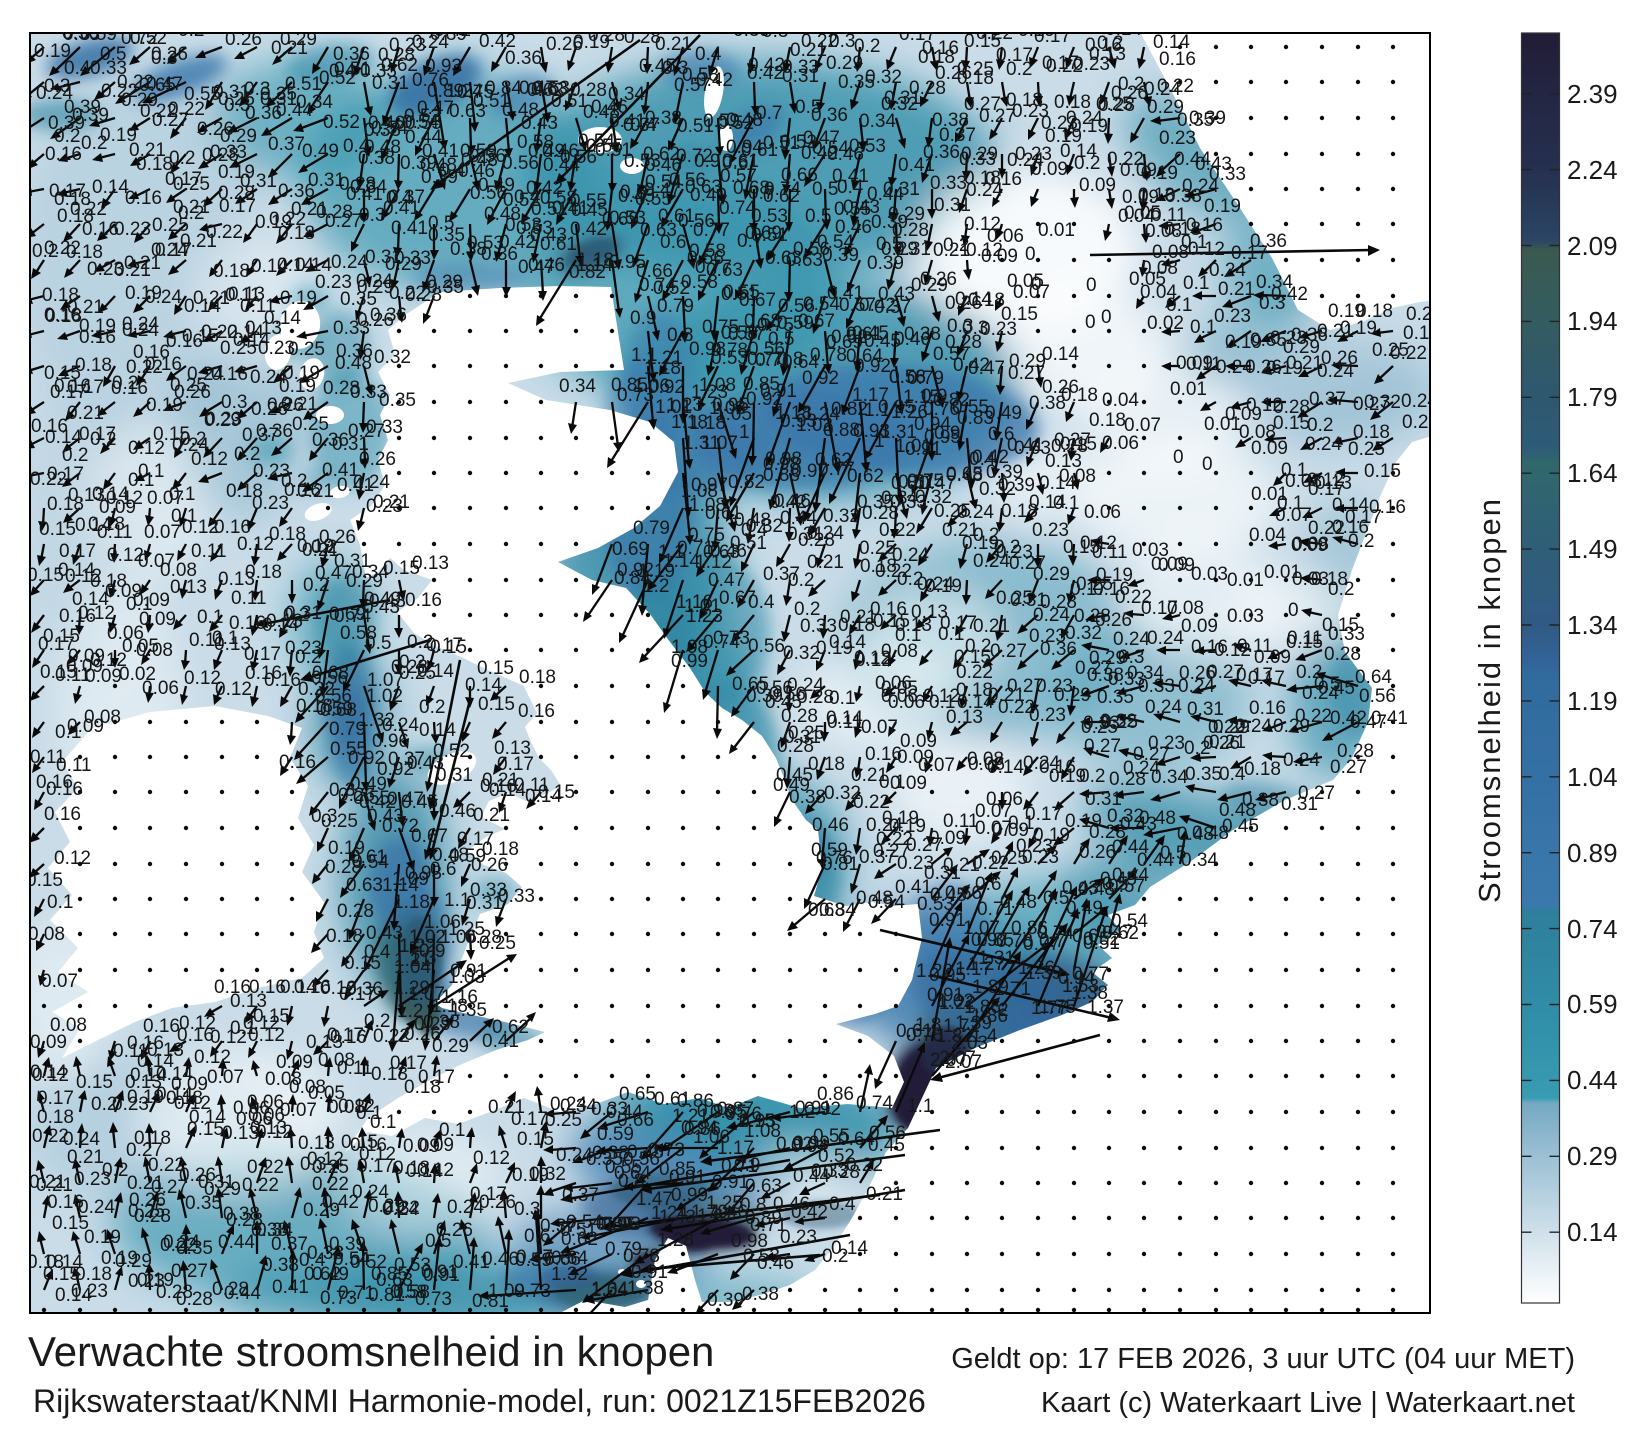 This screenshot has width=1650, height=1450. Describe the element at coordinates (662, 190) in the screenshot. I see `svg-text: 0.47` at that location.